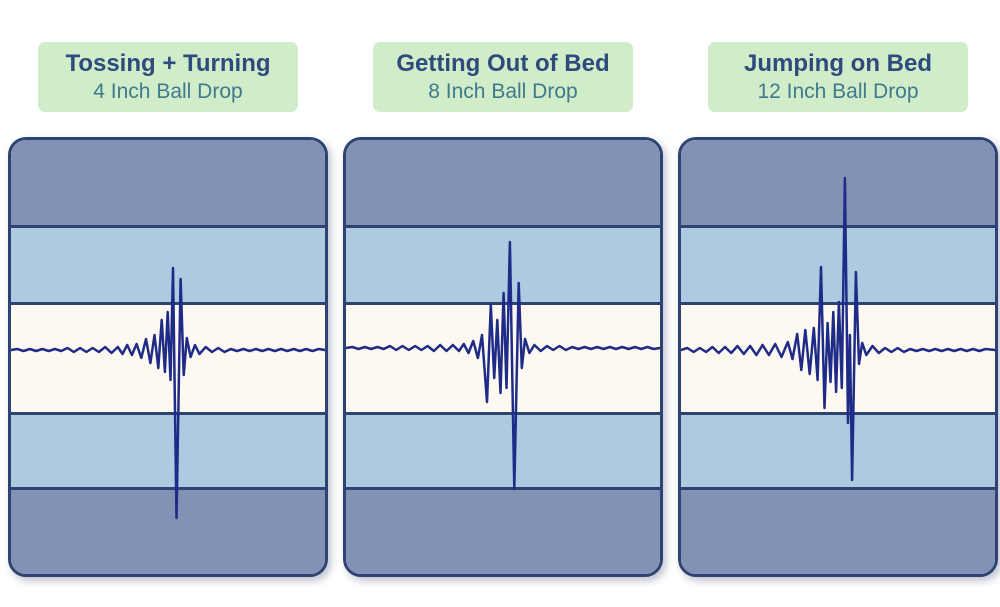 Image resolution: width=1000 pixels, height=607 pixels. I want to click on header-label: Tossing + Turning 4 Inch Ball Drop, so click(168, 77).